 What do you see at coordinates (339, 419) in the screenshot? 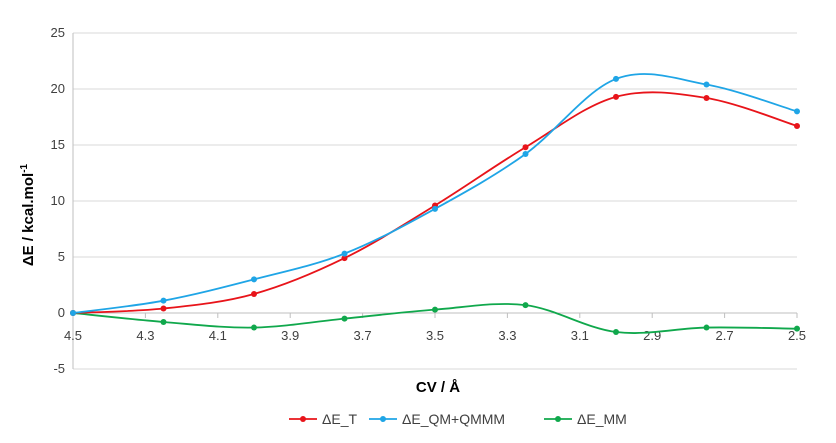
I see `legend-label: ΔE_T` at bounding box center [339, 419].